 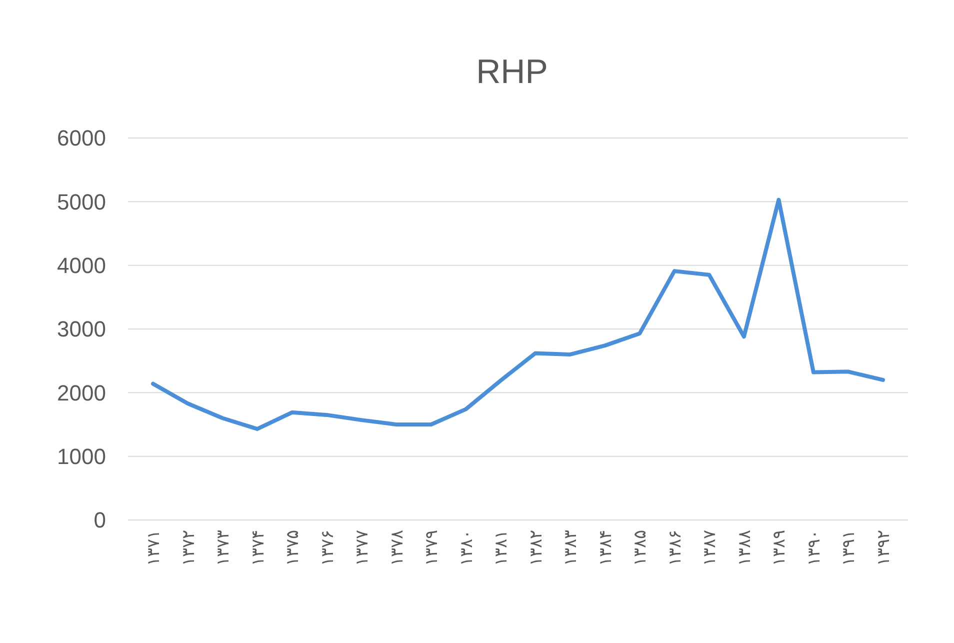 I want to click on x-tick-label: ۱۳۷۹, so click(x=432, y=548).